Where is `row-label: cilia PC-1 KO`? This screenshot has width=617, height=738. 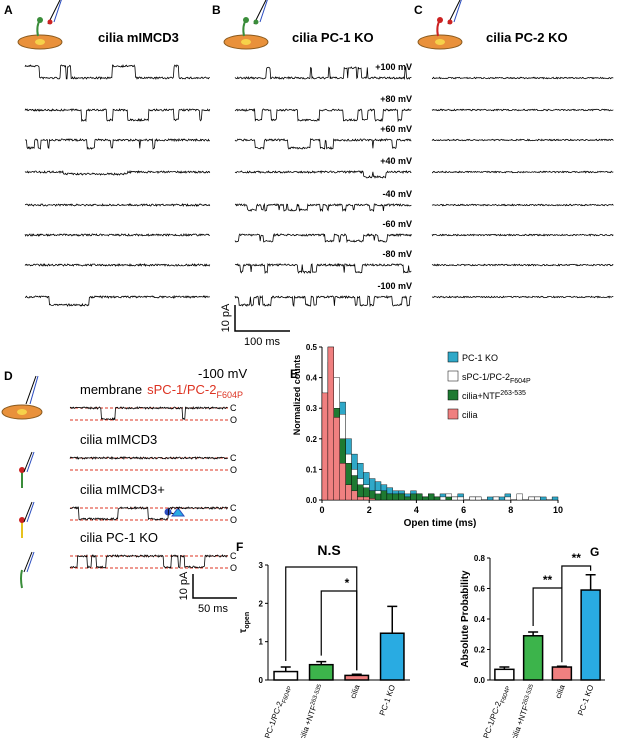 row-label: cilia PC-1 KO is located at coordinates (119, 537).